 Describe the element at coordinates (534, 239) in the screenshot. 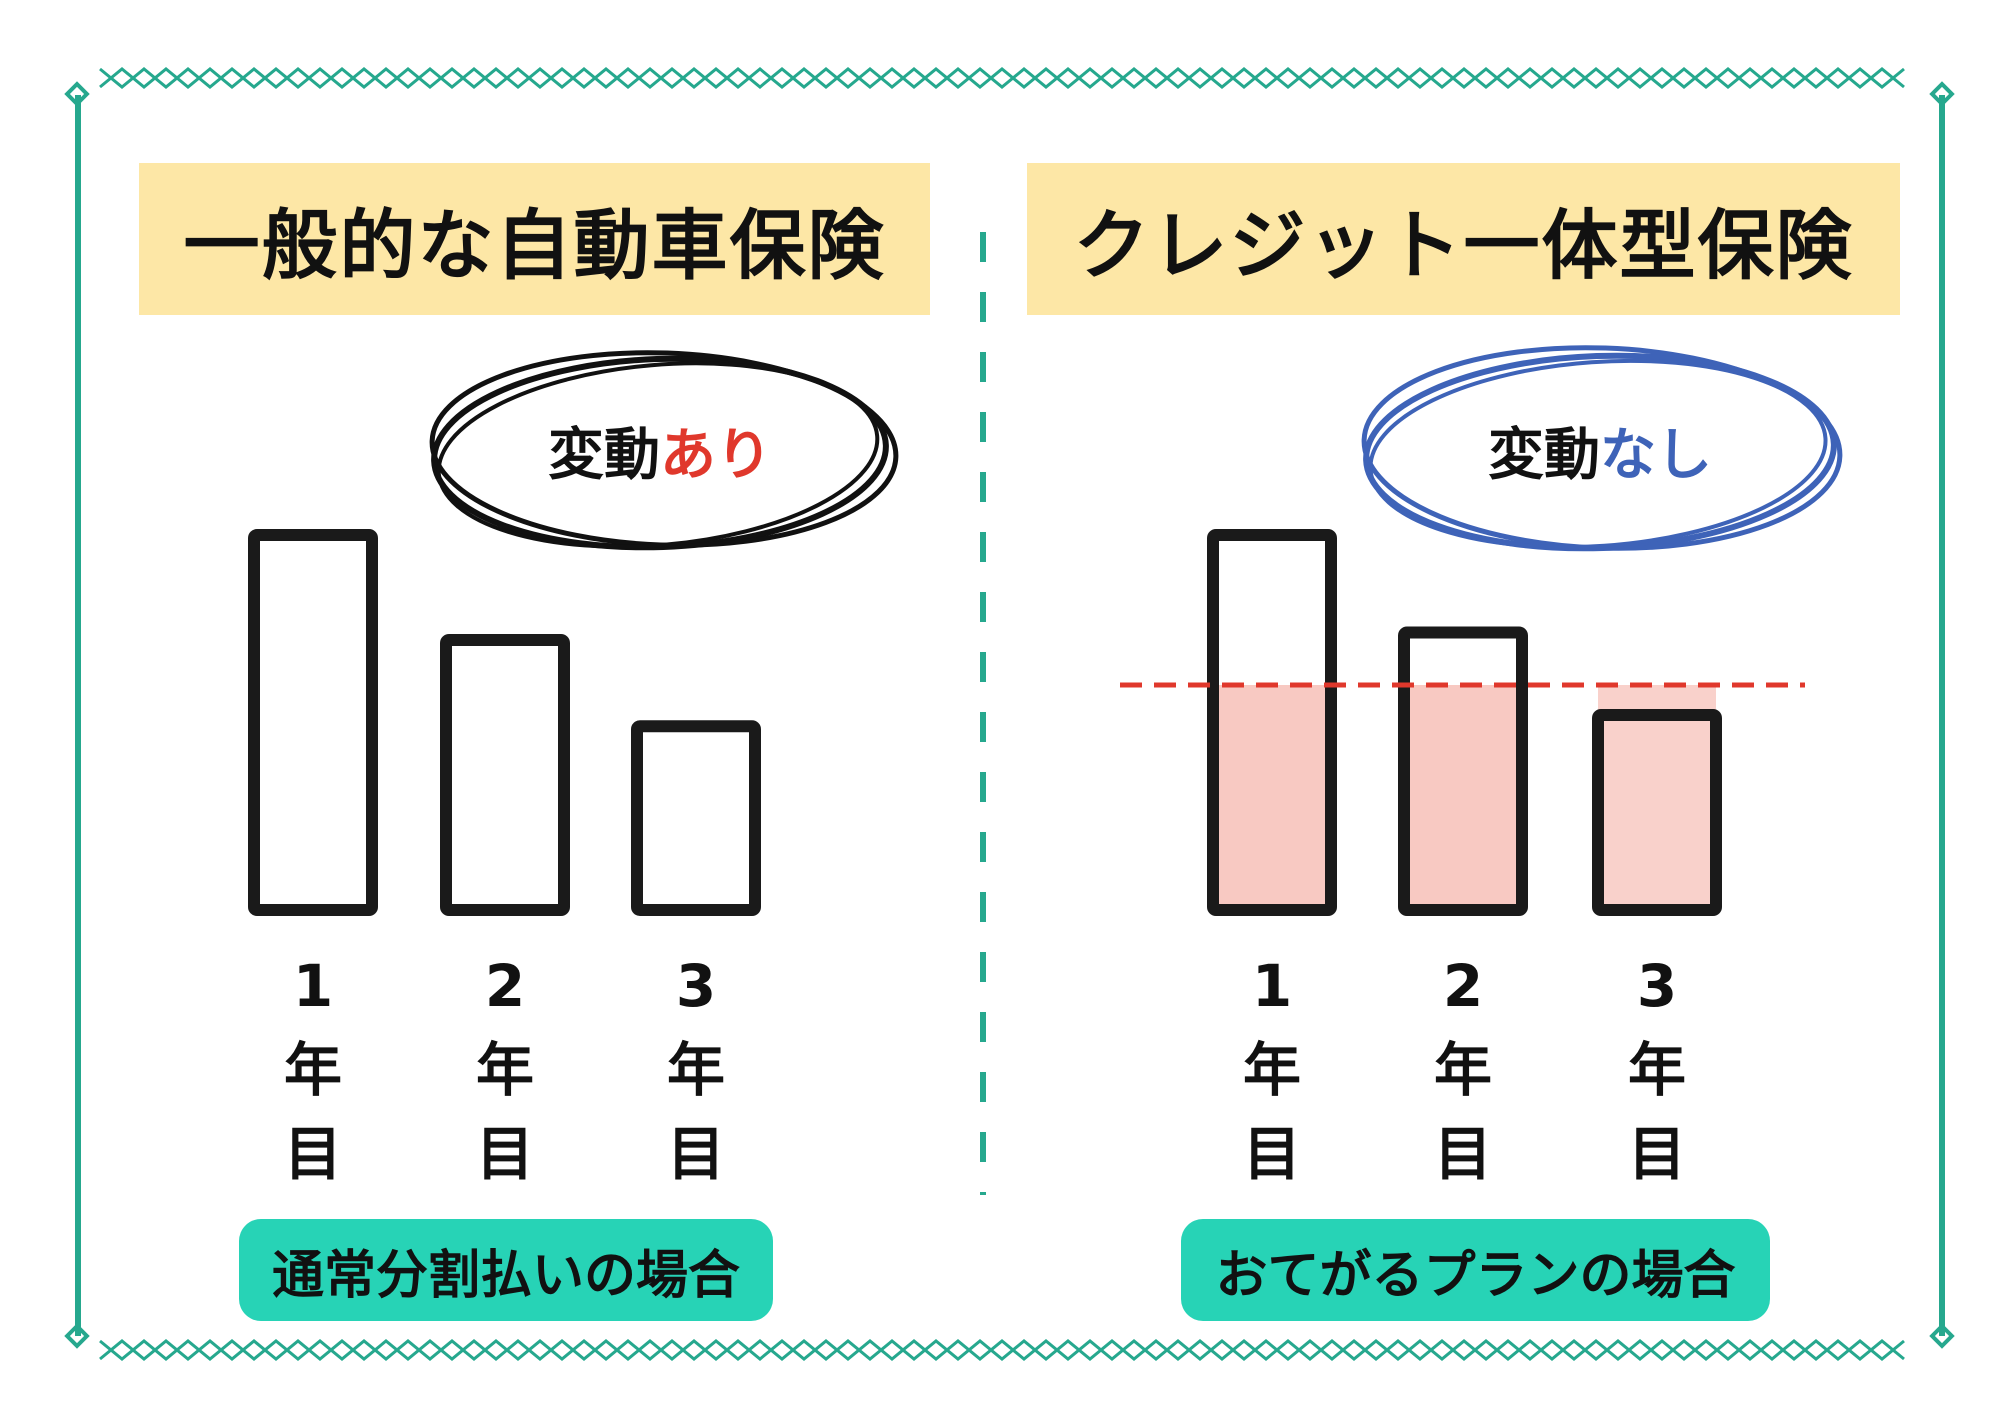

I see `left-title: 一般的な自動車保険` at that location.